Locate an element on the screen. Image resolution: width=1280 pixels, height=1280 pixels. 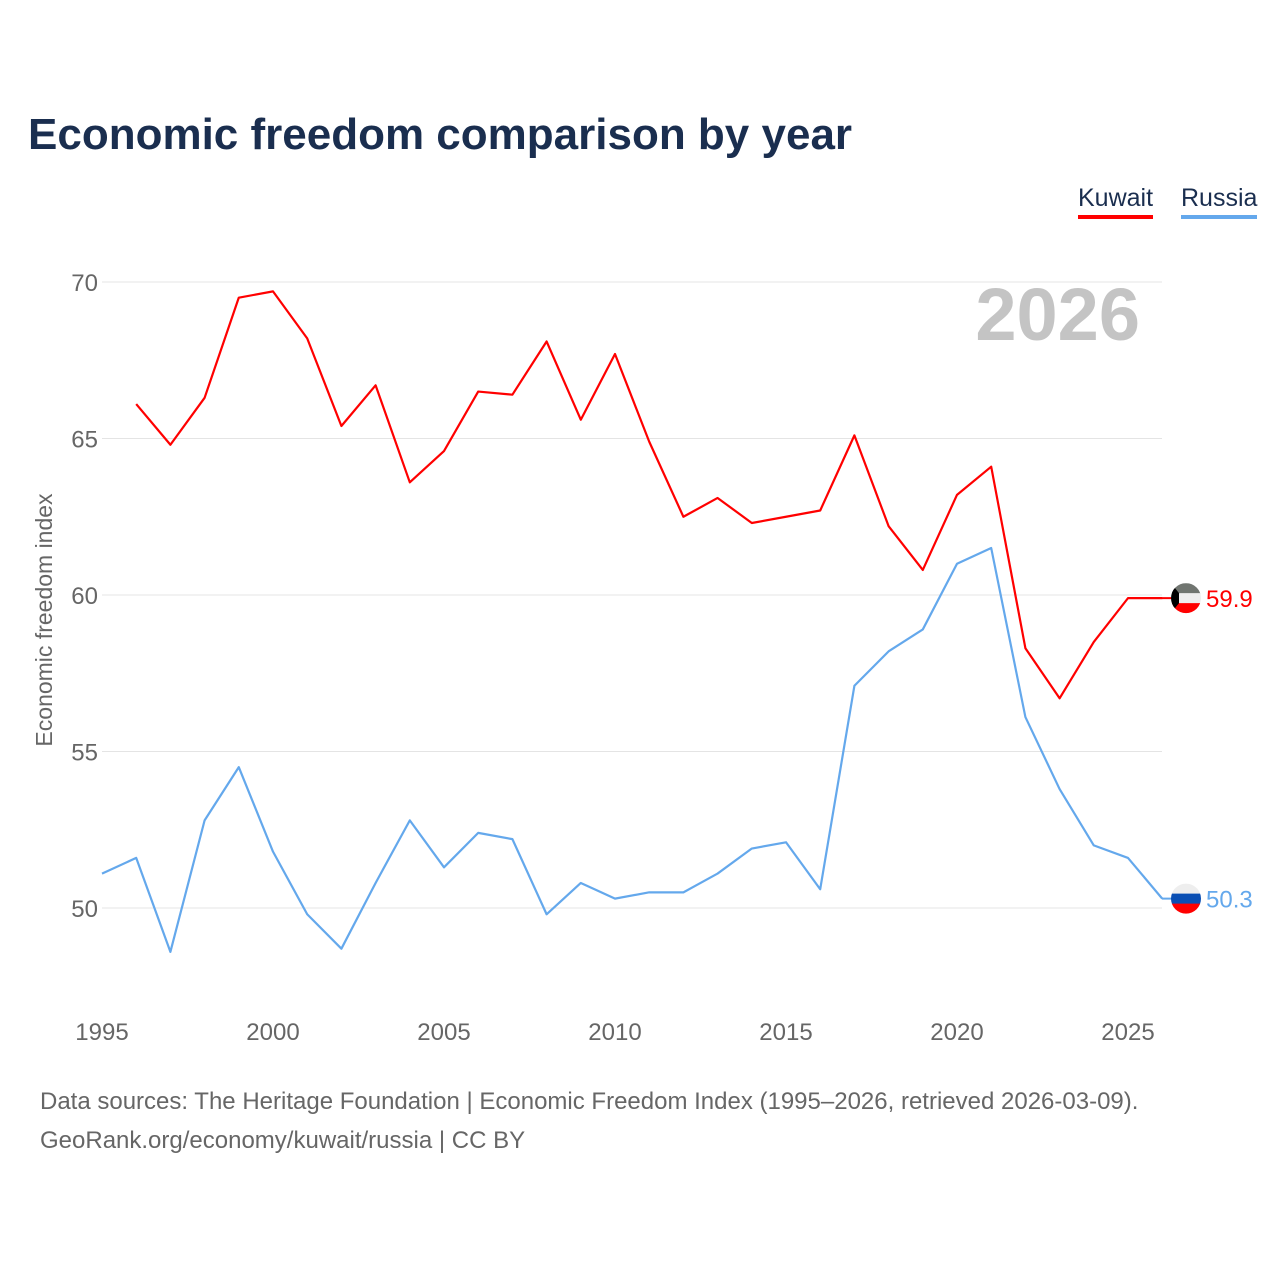
flag-russia-icon is located at coordinates (1186, 898).